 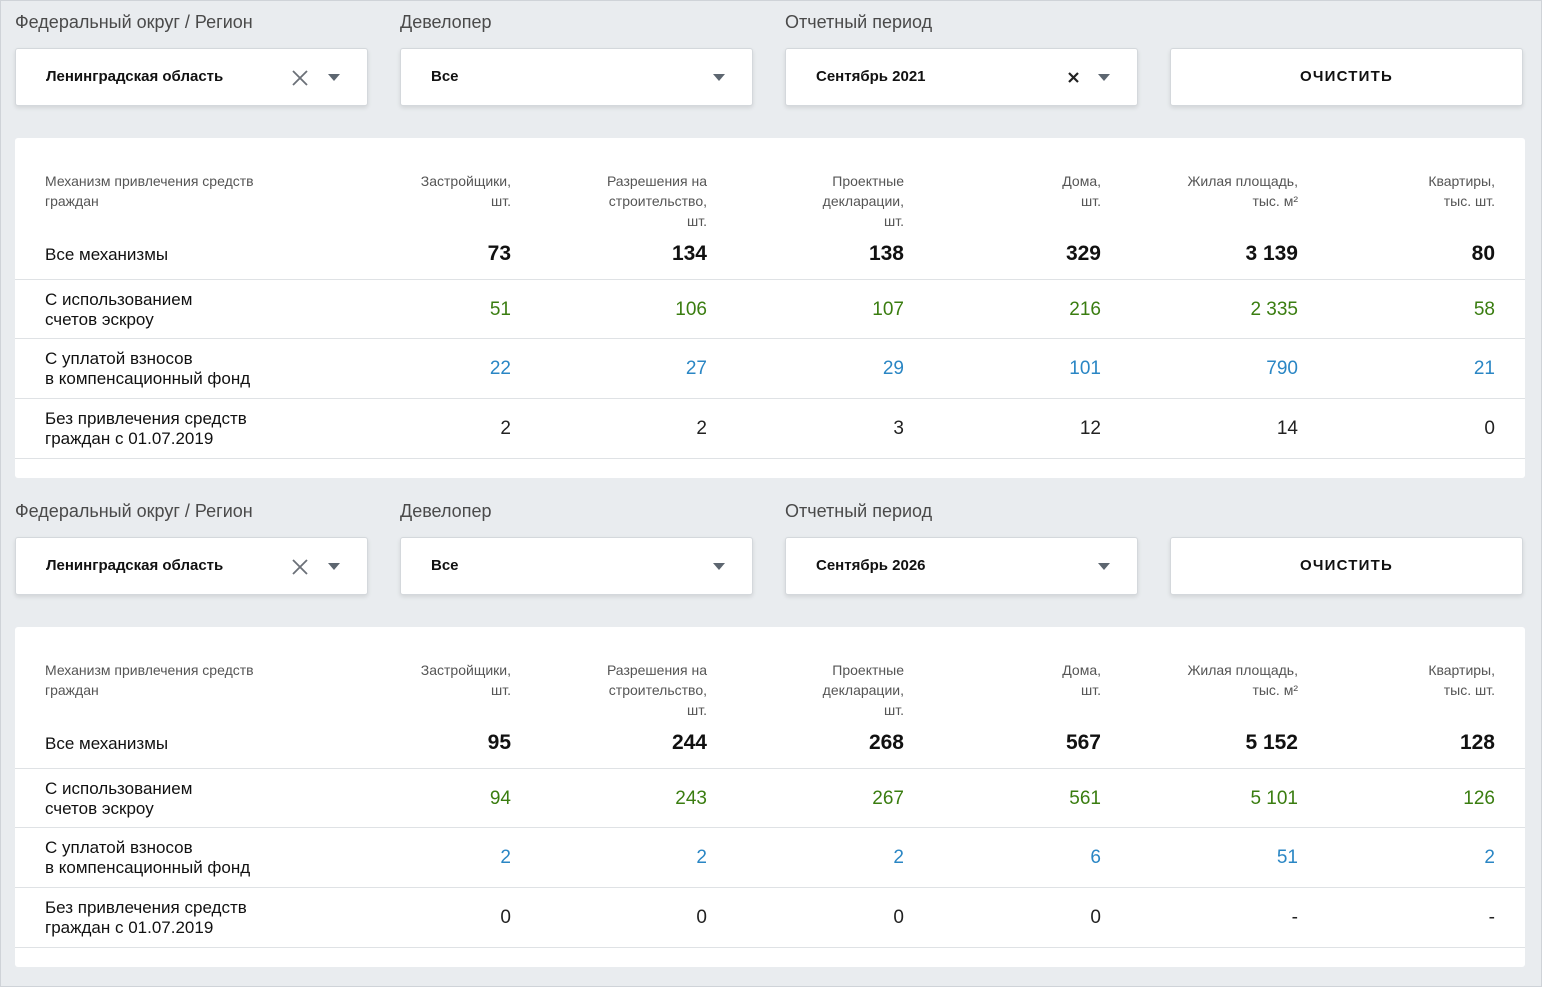 What do you see at coordinates (1090, 428) in the screenshot?
I see `cell-houses: 12` at bounding box center [1090, 428].